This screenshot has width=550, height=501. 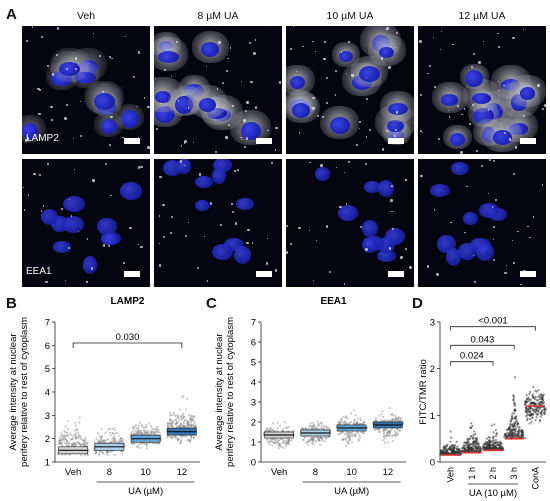 I want to click on significance-bracket, so click(x=127, y=345).